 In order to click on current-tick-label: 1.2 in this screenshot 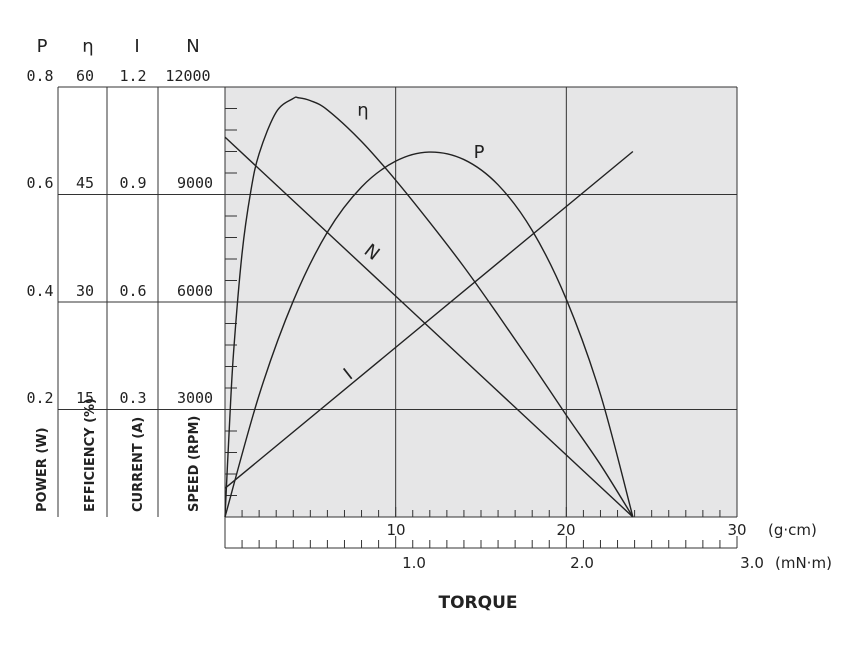, I will do `click(132, 76)`.